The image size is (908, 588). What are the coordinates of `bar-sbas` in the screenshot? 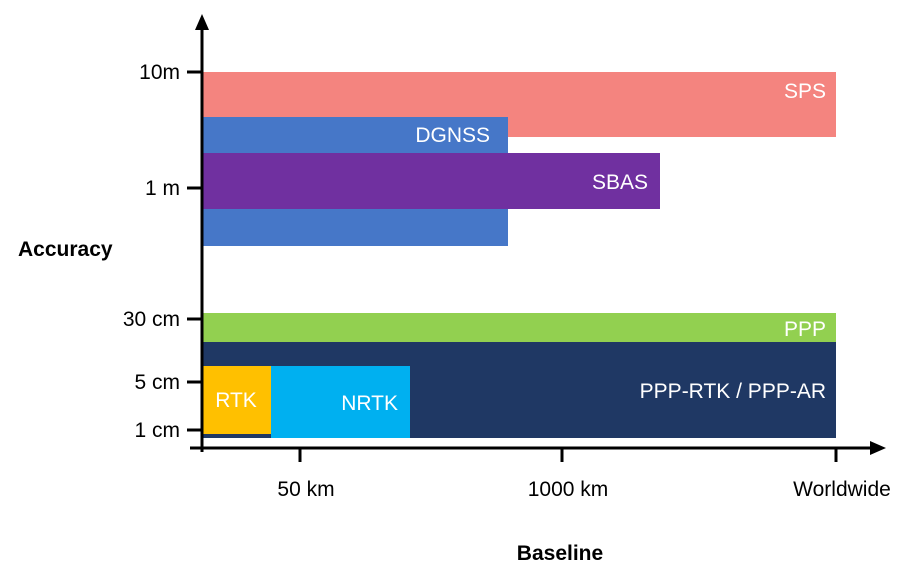 It's located at (431, 181).